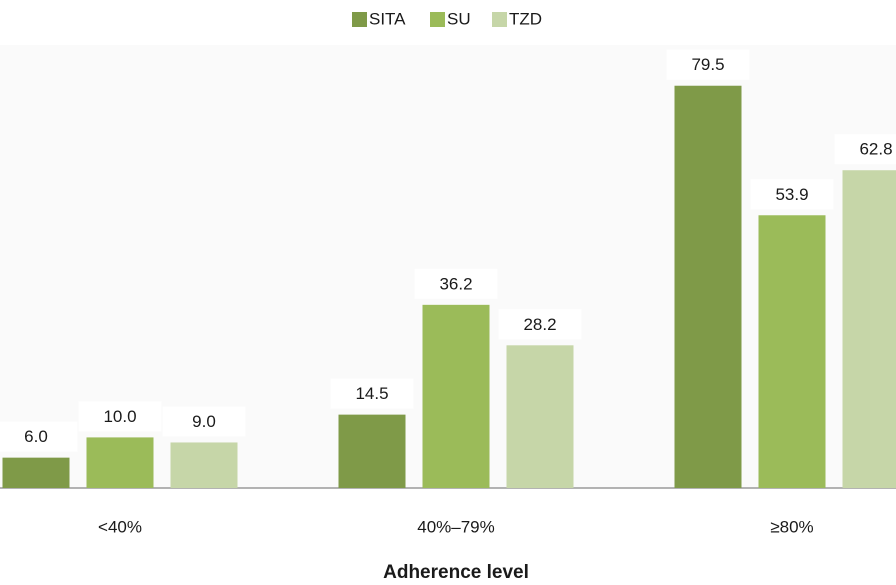 The height and width of the screenshot is (585, 896). I want to click on data-label: 79.5, so click(707, 64).